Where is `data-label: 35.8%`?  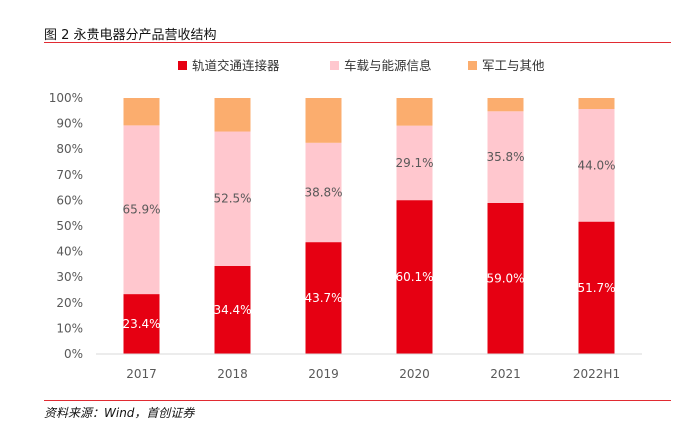
data-label: 35.8% is located at coordinates (505, 157).